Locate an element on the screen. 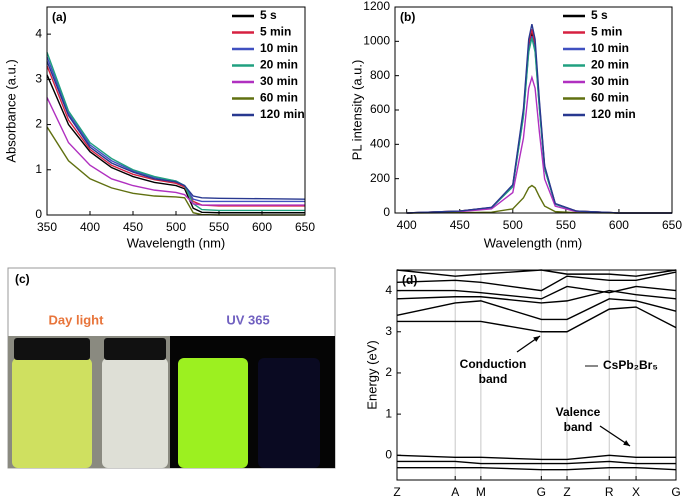 The image size is (685, 496). y-axis-label: Absorbance (a.u.) is located at coordinates (10, 110).